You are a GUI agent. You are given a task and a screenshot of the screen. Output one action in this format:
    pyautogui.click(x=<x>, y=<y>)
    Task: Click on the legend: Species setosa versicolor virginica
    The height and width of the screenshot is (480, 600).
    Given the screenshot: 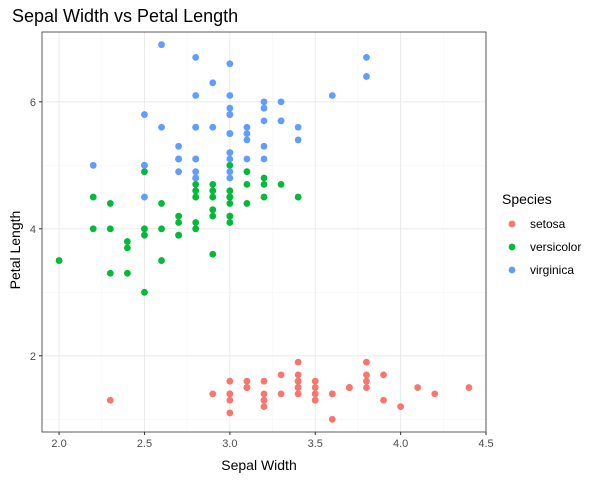 What is the action you would take?
    pyautogui.click(x=541, y=234)
    